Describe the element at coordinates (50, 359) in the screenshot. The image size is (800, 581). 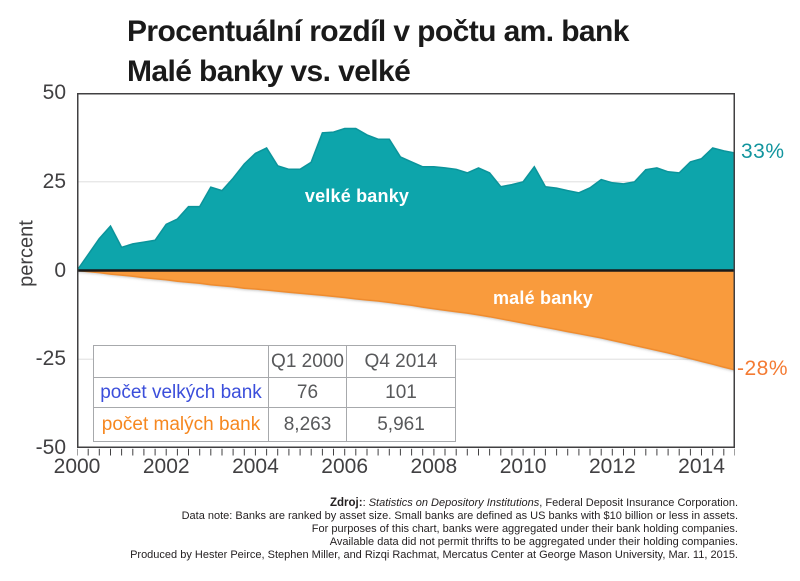
I see `y-tick-label: -25` at that location.